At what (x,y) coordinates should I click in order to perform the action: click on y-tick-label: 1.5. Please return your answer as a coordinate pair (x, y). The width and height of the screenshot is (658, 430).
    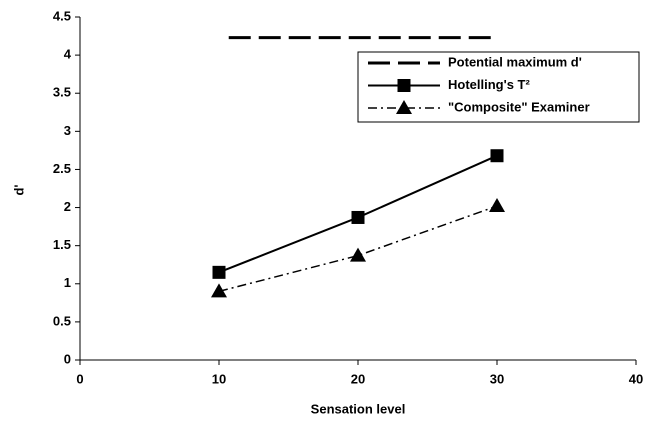
    Looking at the image, I should click on (62, 244).